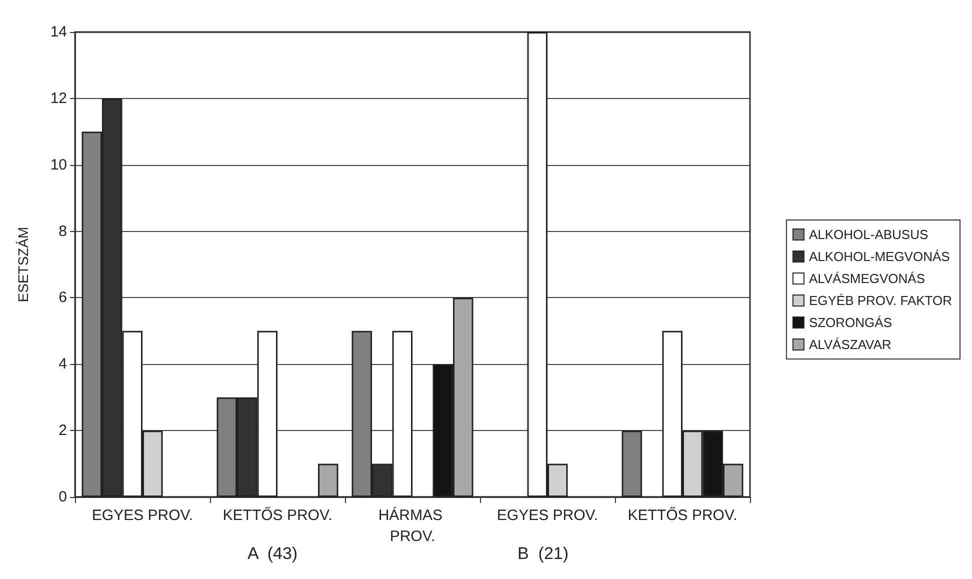 The height and width of the screenshot is (579, 972). What do you see at coordinates (62, 297) in the screenshot?
I see `y-tick-label: 6` at bounding box center [62, 297].